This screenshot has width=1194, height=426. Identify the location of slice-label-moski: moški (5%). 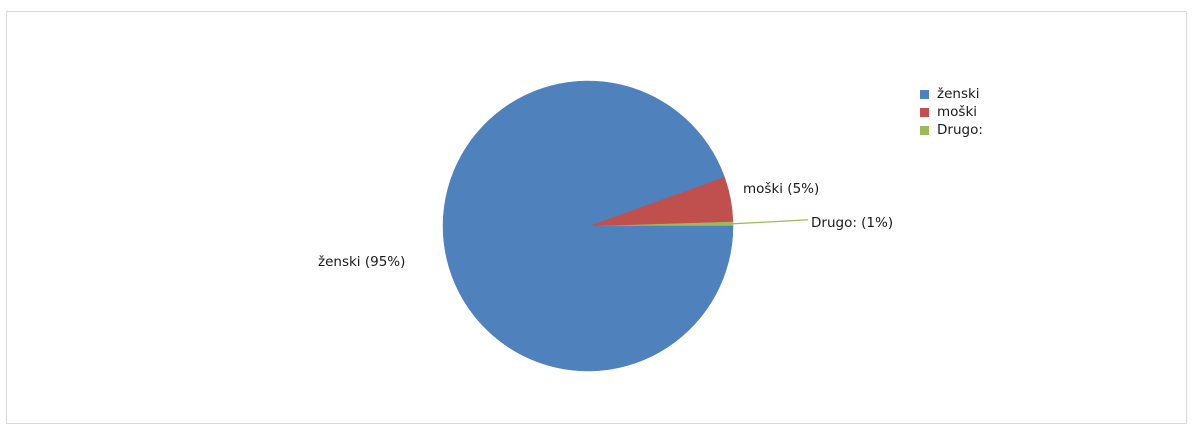
(781, 189).